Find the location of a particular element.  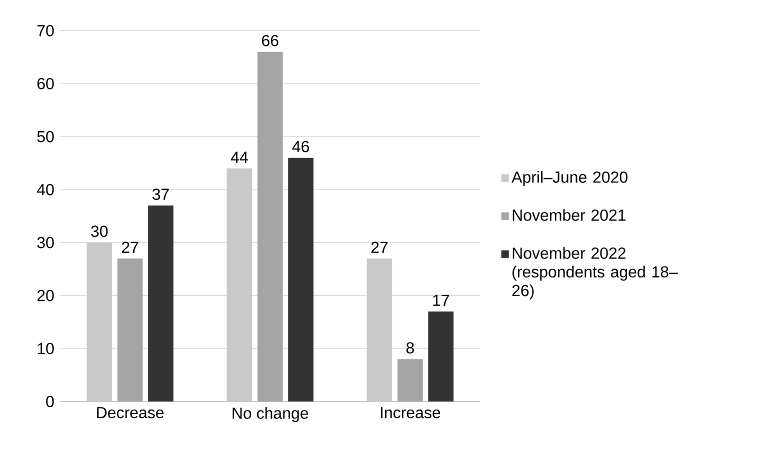

data-label: 30 is located at coordinates (99, 232).